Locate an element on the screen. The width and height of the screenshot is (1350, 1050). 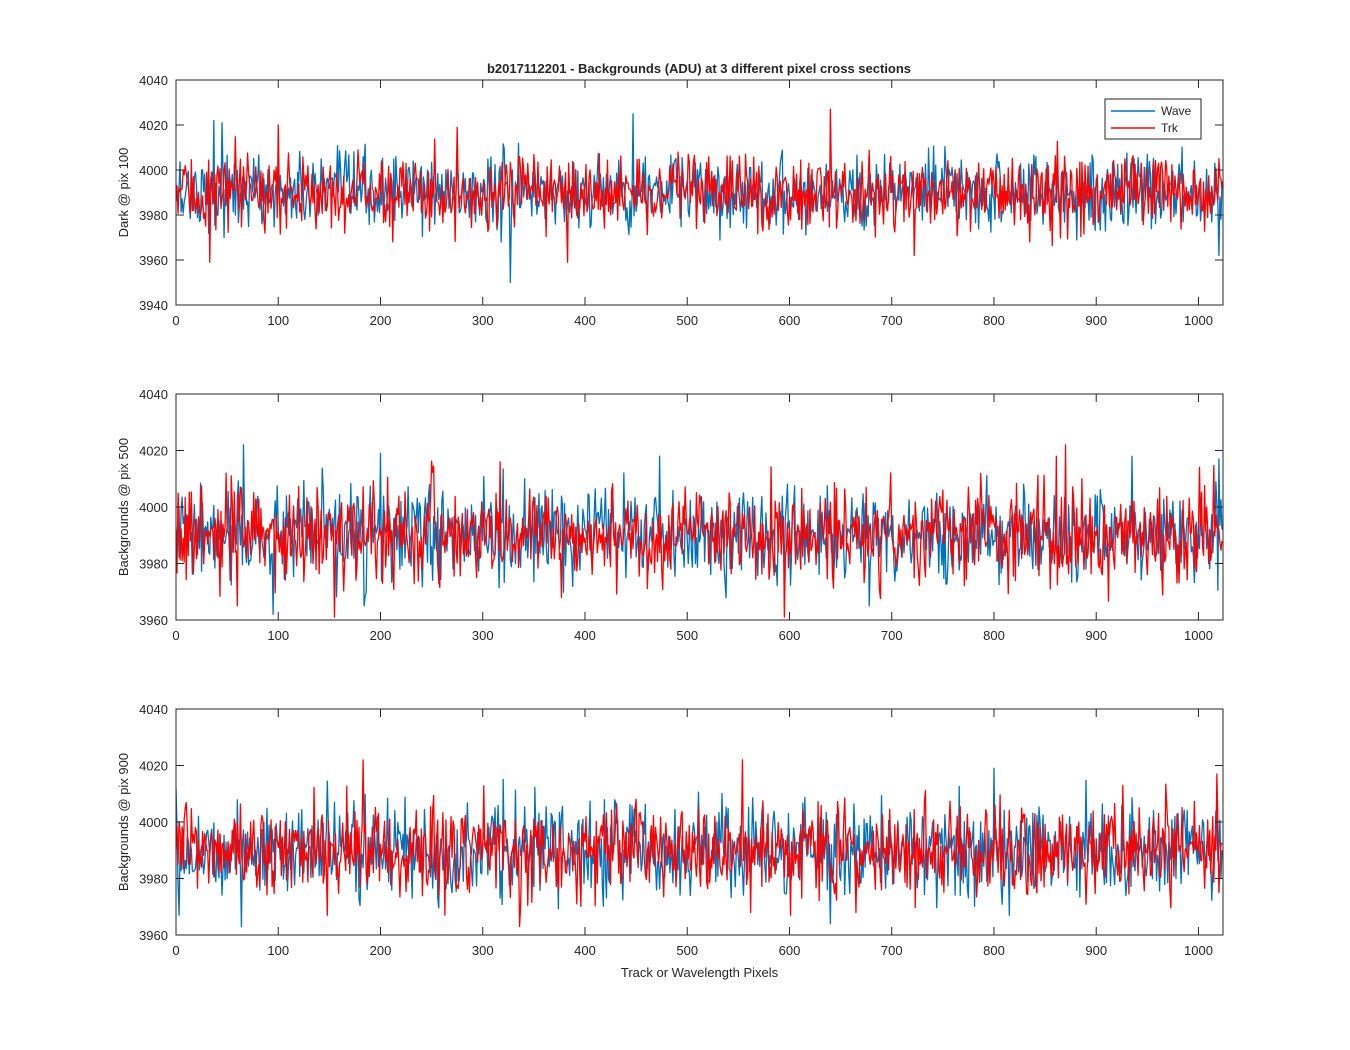
legend-box is located at coordinates (1153, 119).